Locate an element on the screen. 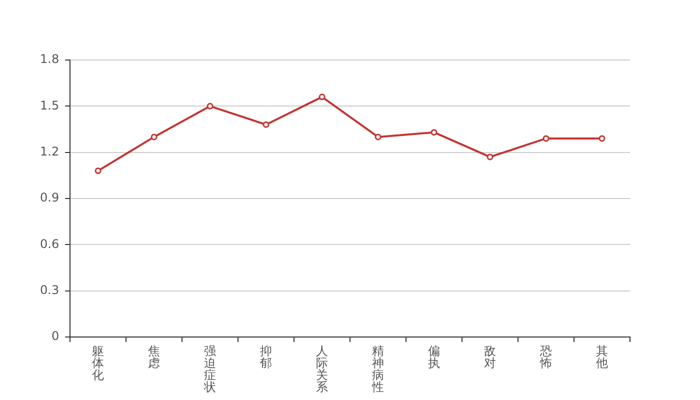  x-tick-label: 恐怖 is located at coordinates (545, 357).